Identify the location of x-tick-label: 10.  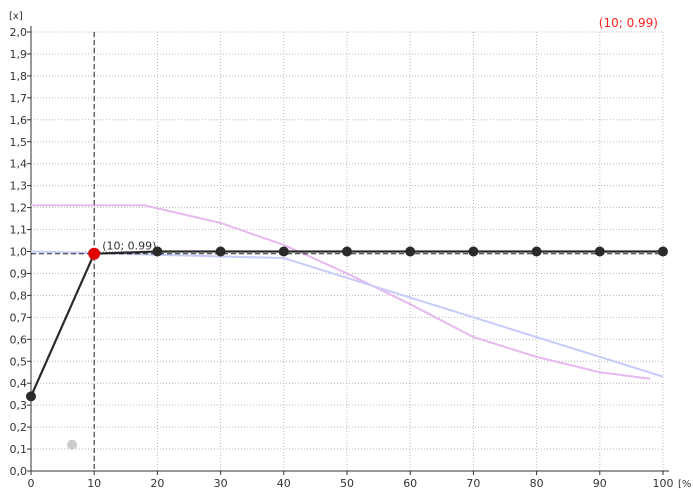
(94, 483).